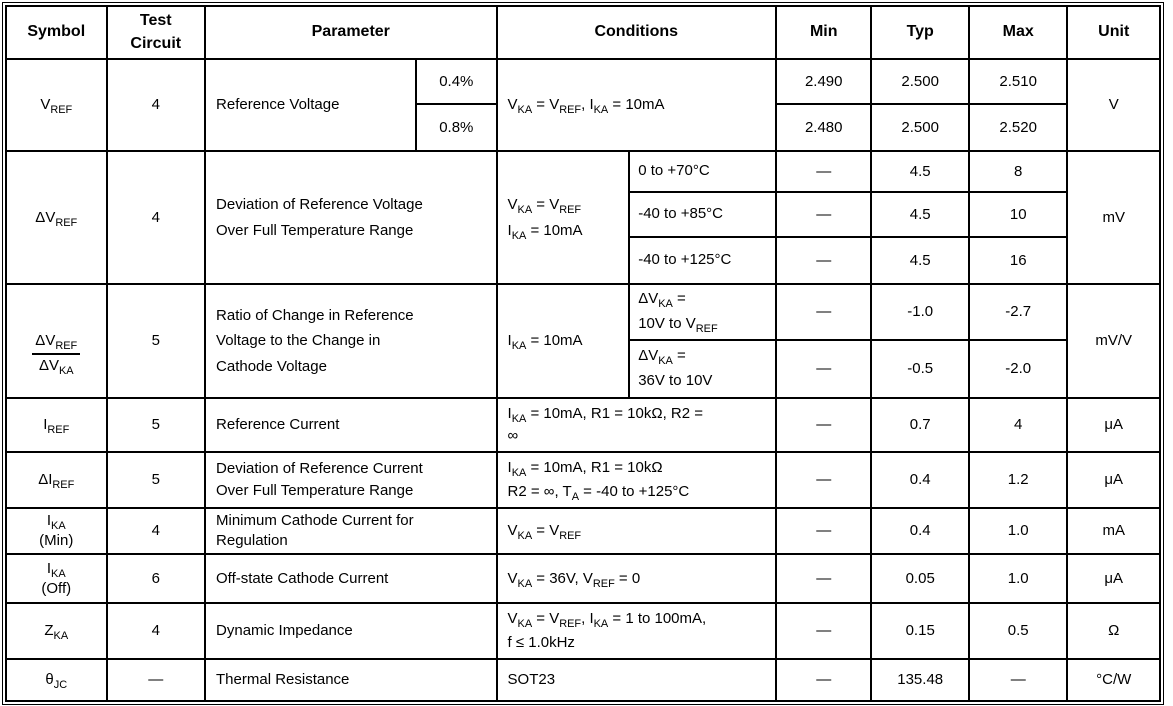 The height and width of the screenshot is (706, 1173). What do you see at coordinates (636, 32) in the screenshot?
I see `col-header-conditions: Conditions` at bounding box center [636, 32].